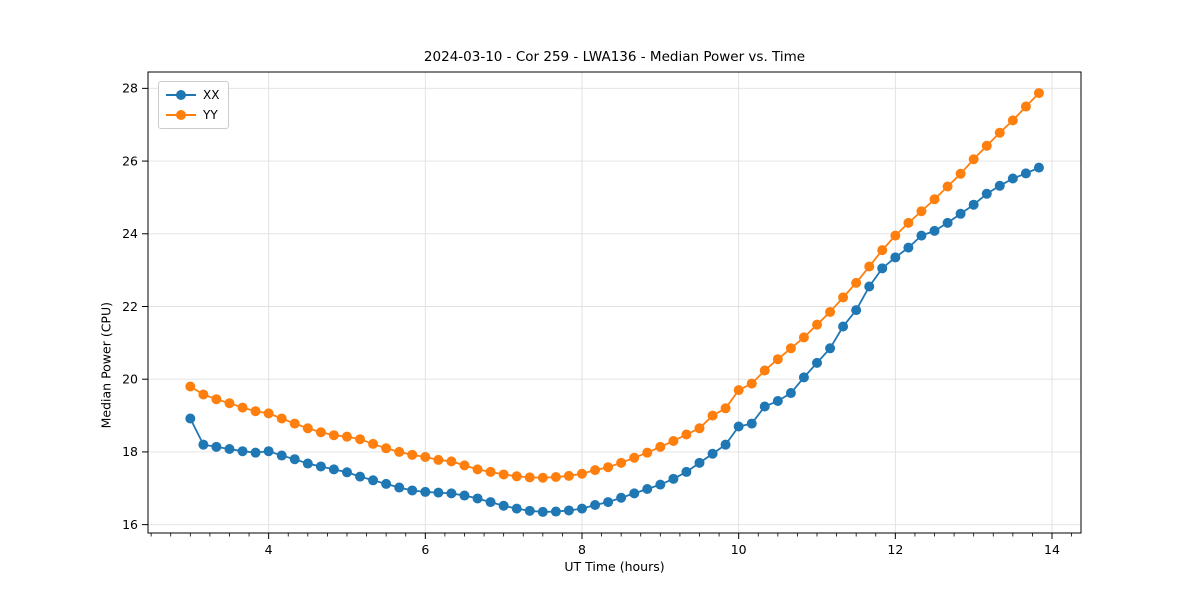 This screenshot has width=1200, height=600. I want to click on y-tick-label: 26, so click(130, 160).